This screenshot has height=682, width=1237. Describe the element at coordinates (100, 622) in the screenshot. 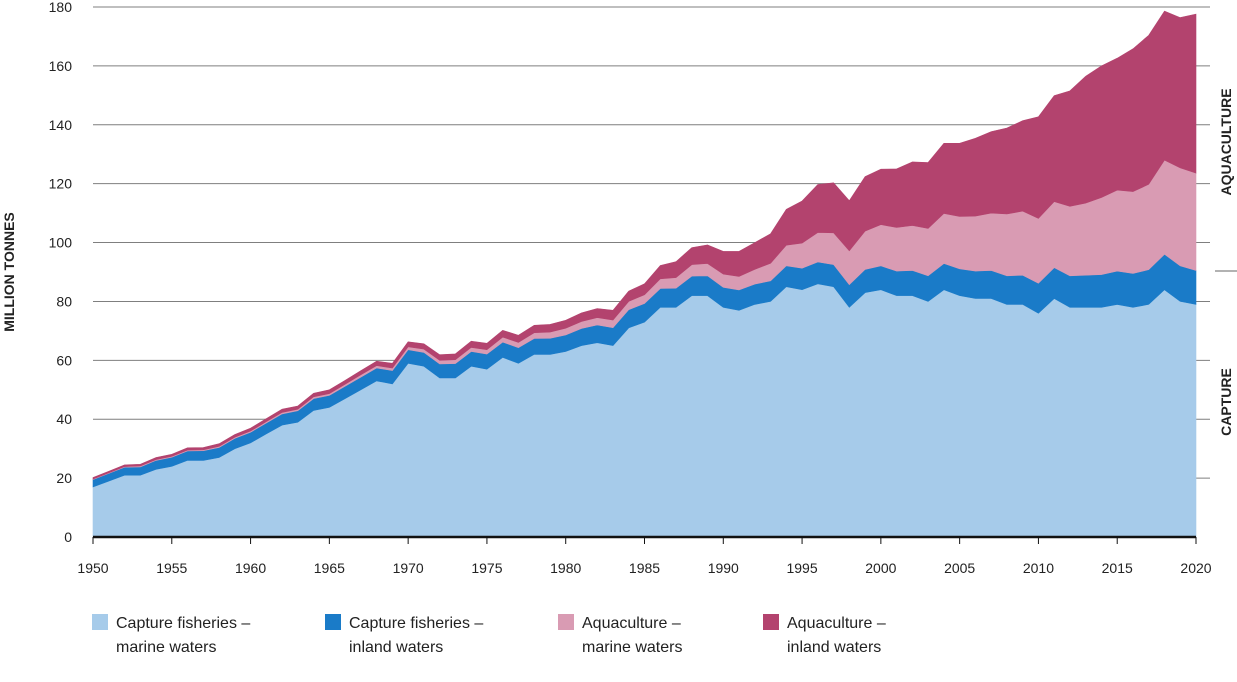

I see `legend-swatch-capture-marine` at that location.